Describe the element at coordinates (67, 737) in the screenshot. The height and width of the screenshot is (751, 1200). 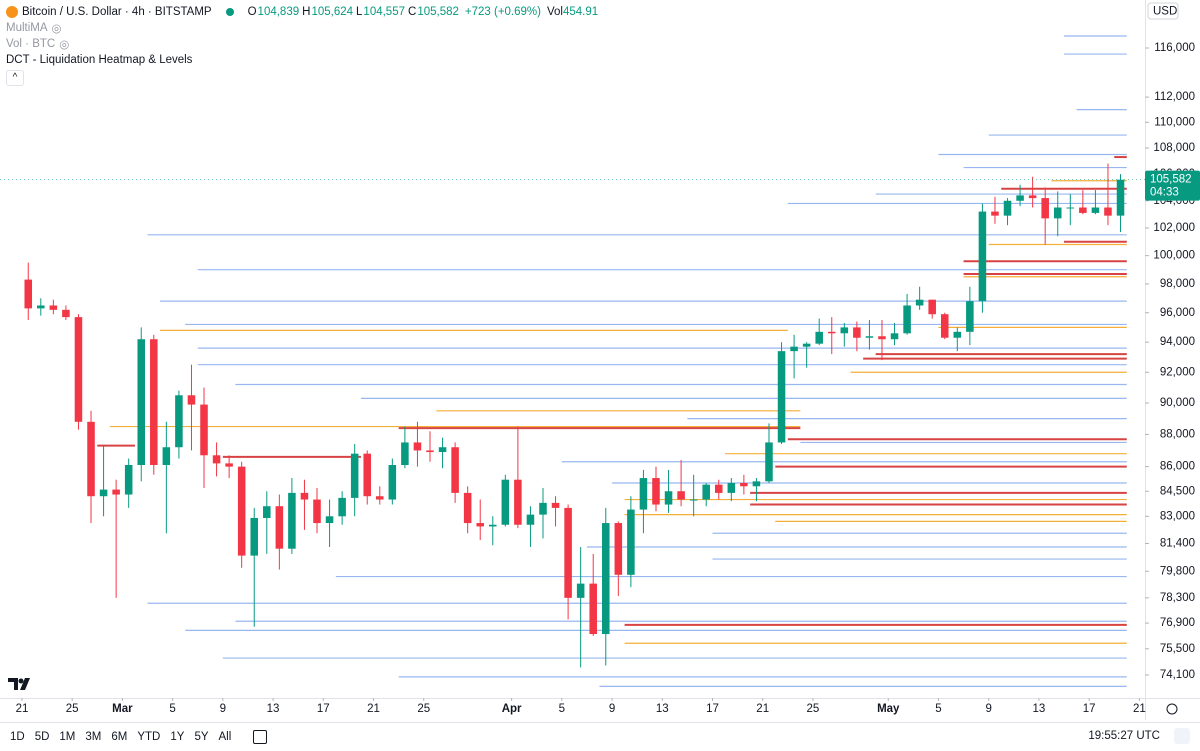
I see `range-button: 1M` at that location.